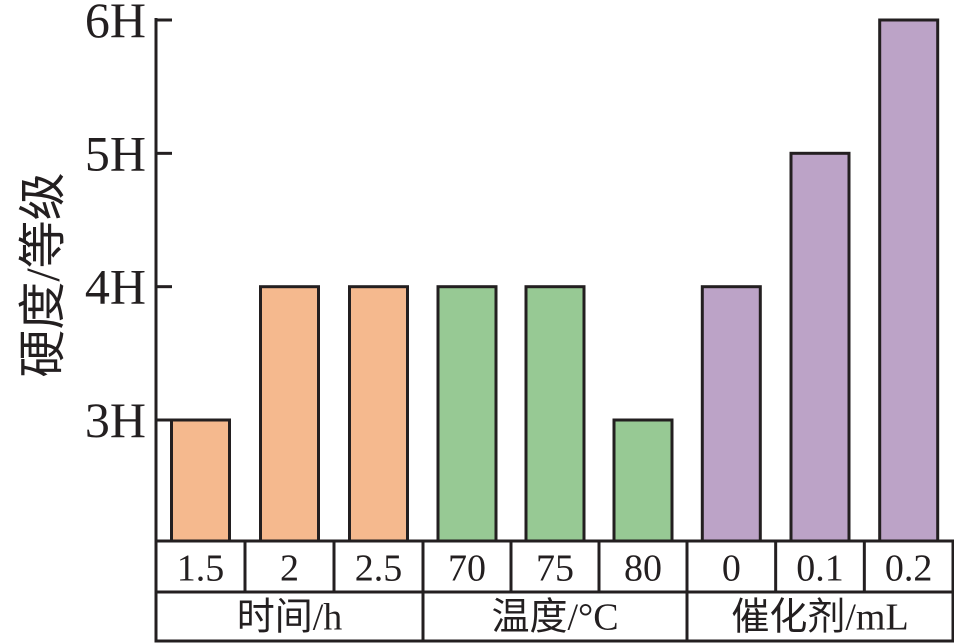 This screenshot has height=644, width=954. What do you see at coordinates (290, 618) in the screenshot?
I see `group-label: 时间/h` at bounding box center [290, 618].